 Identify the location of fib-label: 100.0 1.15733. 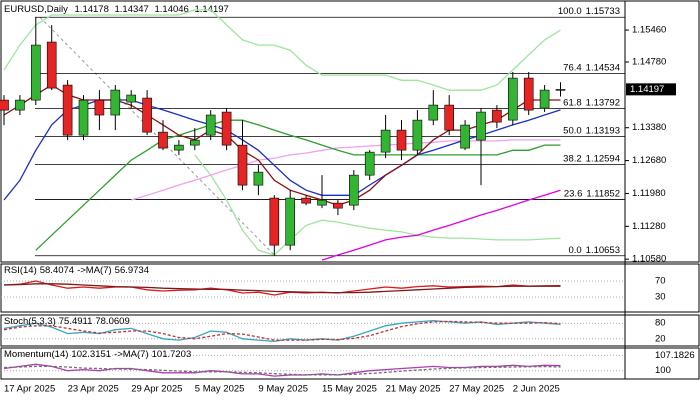
(589, 11).